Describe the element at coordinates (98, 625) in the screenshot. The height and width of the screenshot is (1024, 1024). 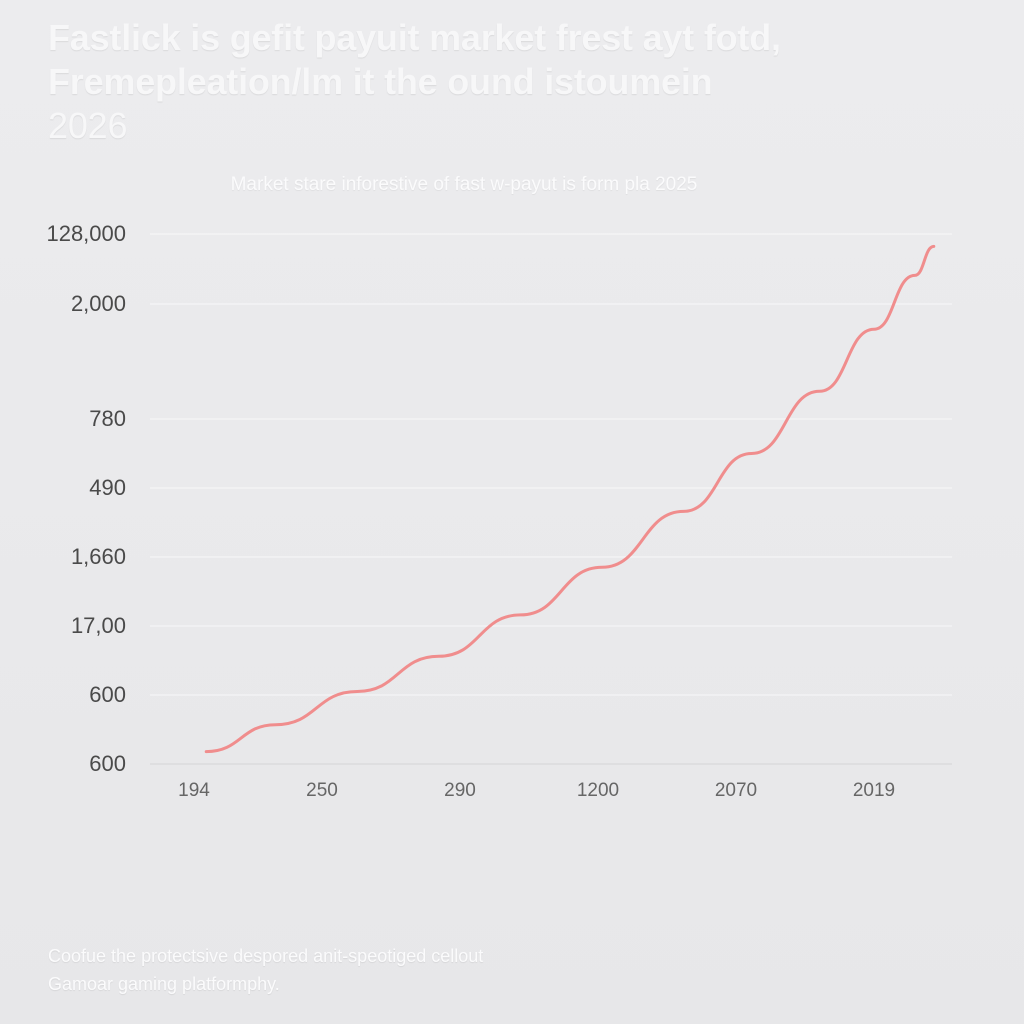
I see `y-tick-label: 17,00` at that location.